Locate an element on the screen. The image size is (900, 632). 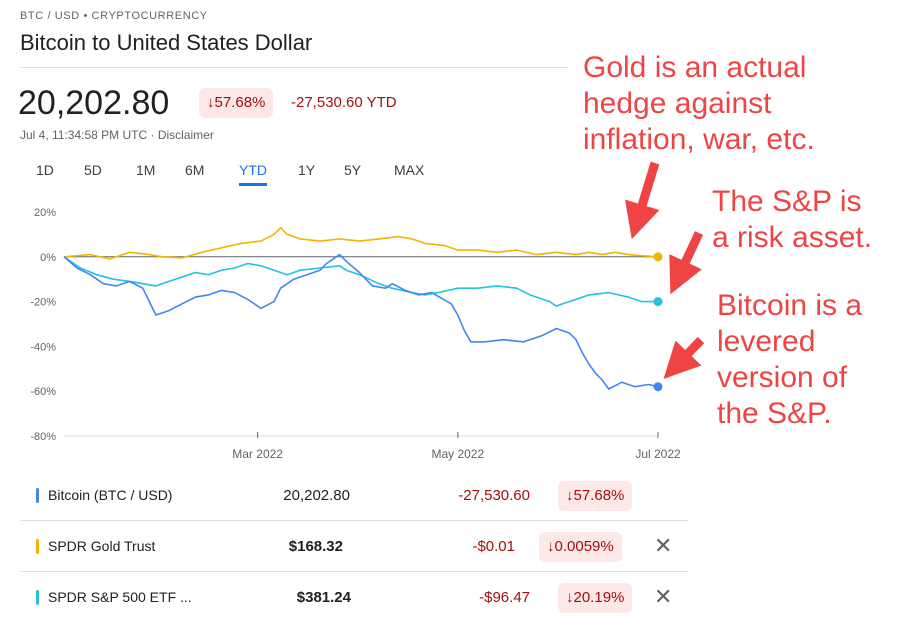
y-tick-label: 0% is located at coordinates (48, 258).